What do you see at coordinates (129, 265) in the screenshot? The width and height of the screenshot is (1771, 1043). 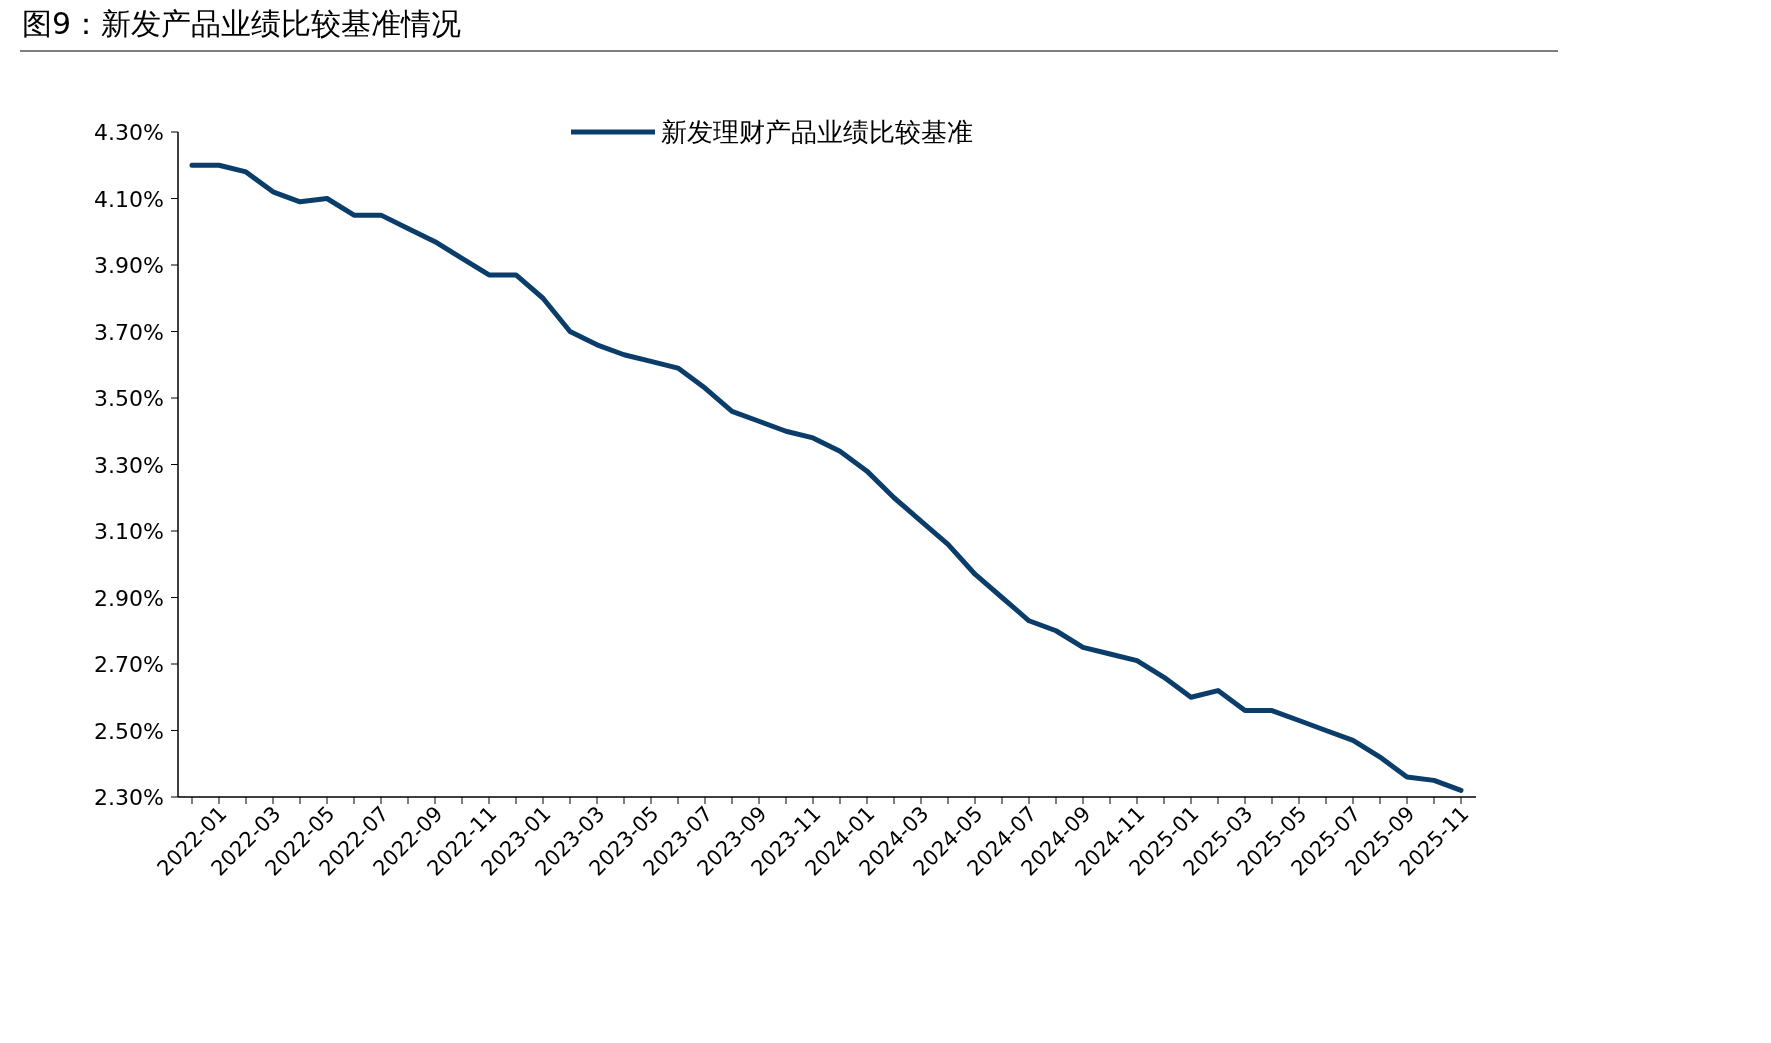 I see `y-tick-label: 3.90%` at bounding box center [129, 265].